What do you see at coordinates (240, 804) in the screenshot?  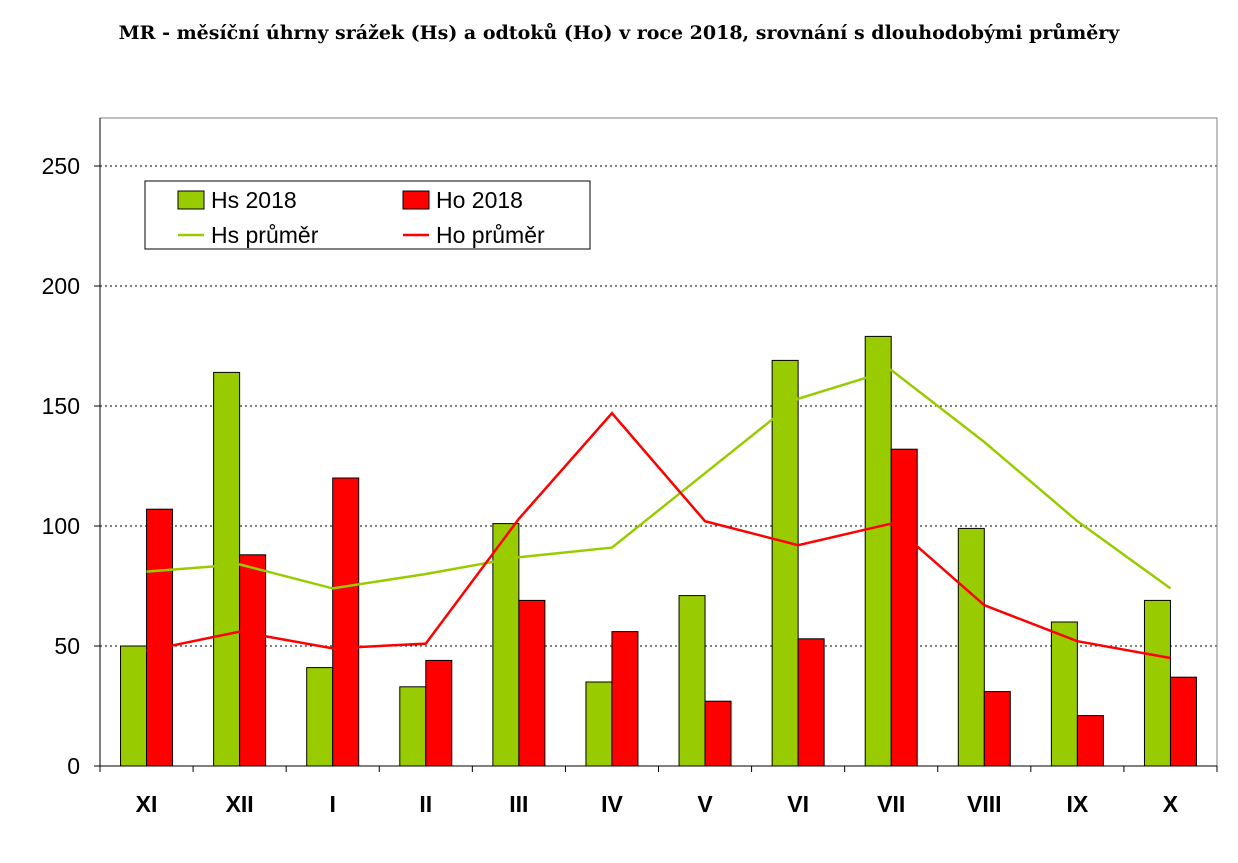 I see `x-tick-label: XII` at bounding box center [240, 804].